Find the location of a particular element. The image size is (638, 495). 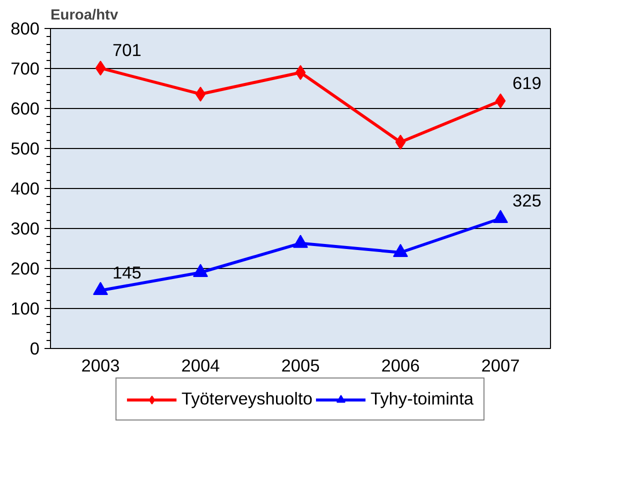

y-tick-label: 600 is located at coordinates (25, 108).